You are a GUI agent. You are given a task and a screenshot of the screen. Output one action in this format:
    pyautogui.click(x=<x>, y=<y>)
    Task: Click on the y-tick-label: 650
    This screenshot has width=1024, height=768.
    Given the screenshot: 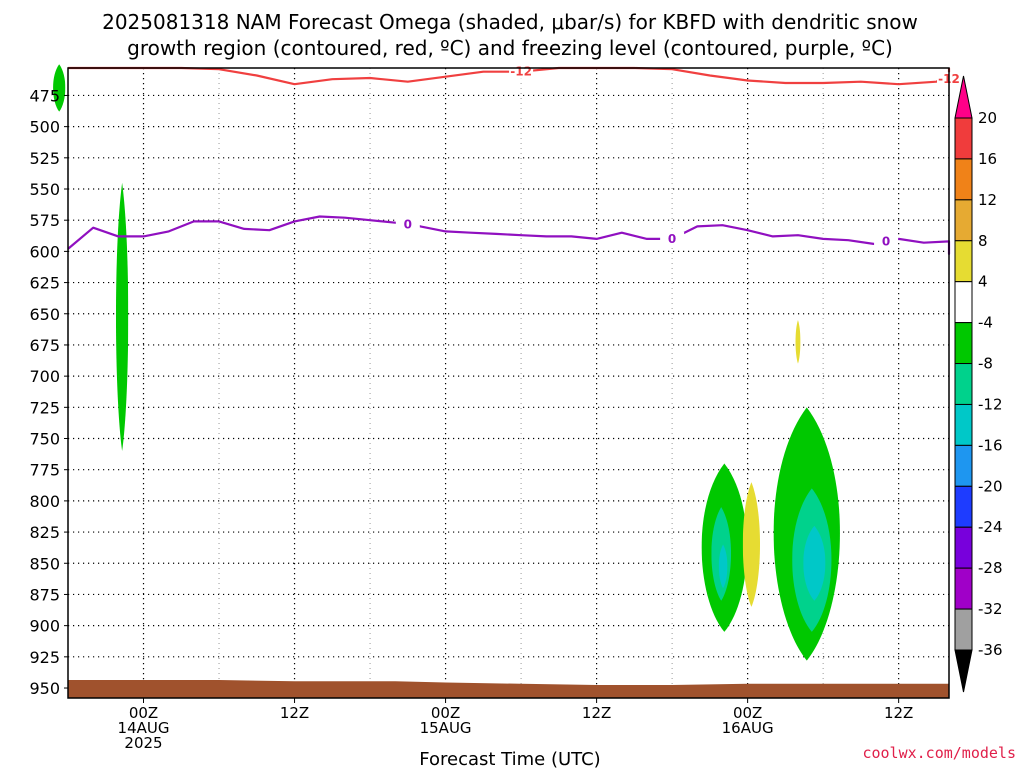 What is the action you would take?
    pyautogui.click(x=44, y=314)
    